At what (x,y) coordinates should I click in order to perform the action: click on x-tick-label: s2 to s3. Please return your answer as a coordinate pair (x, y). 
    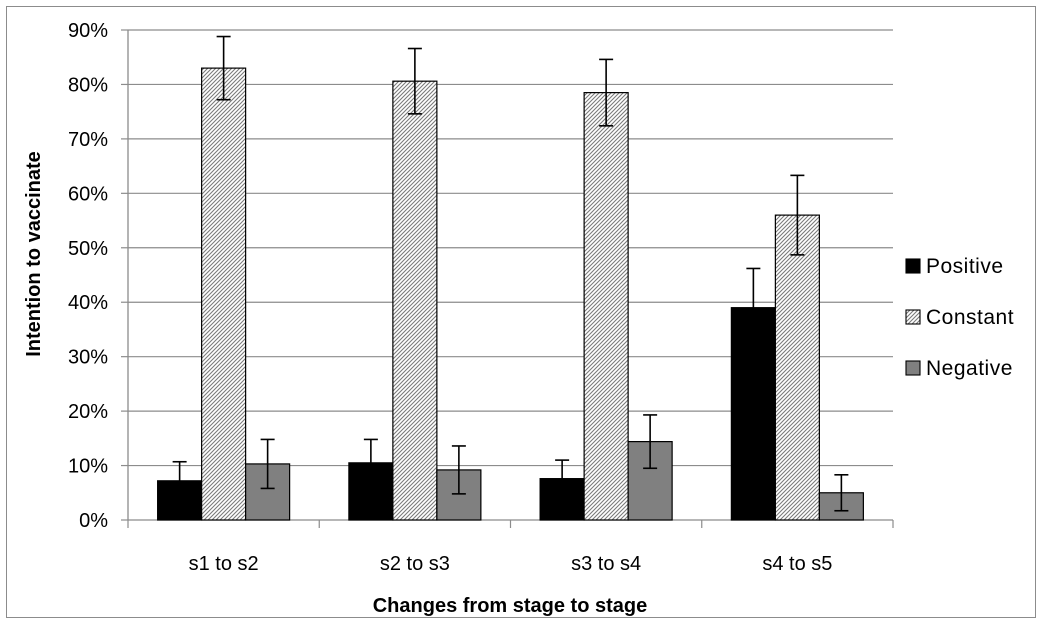
    Looking at the image, I should click on (415, 564).